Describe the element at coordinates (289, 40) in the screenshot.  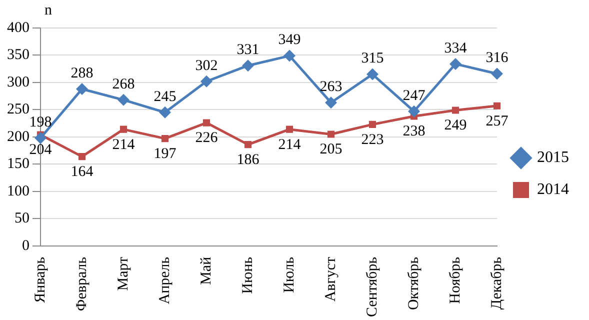
I see `data-label: 349` at that location.